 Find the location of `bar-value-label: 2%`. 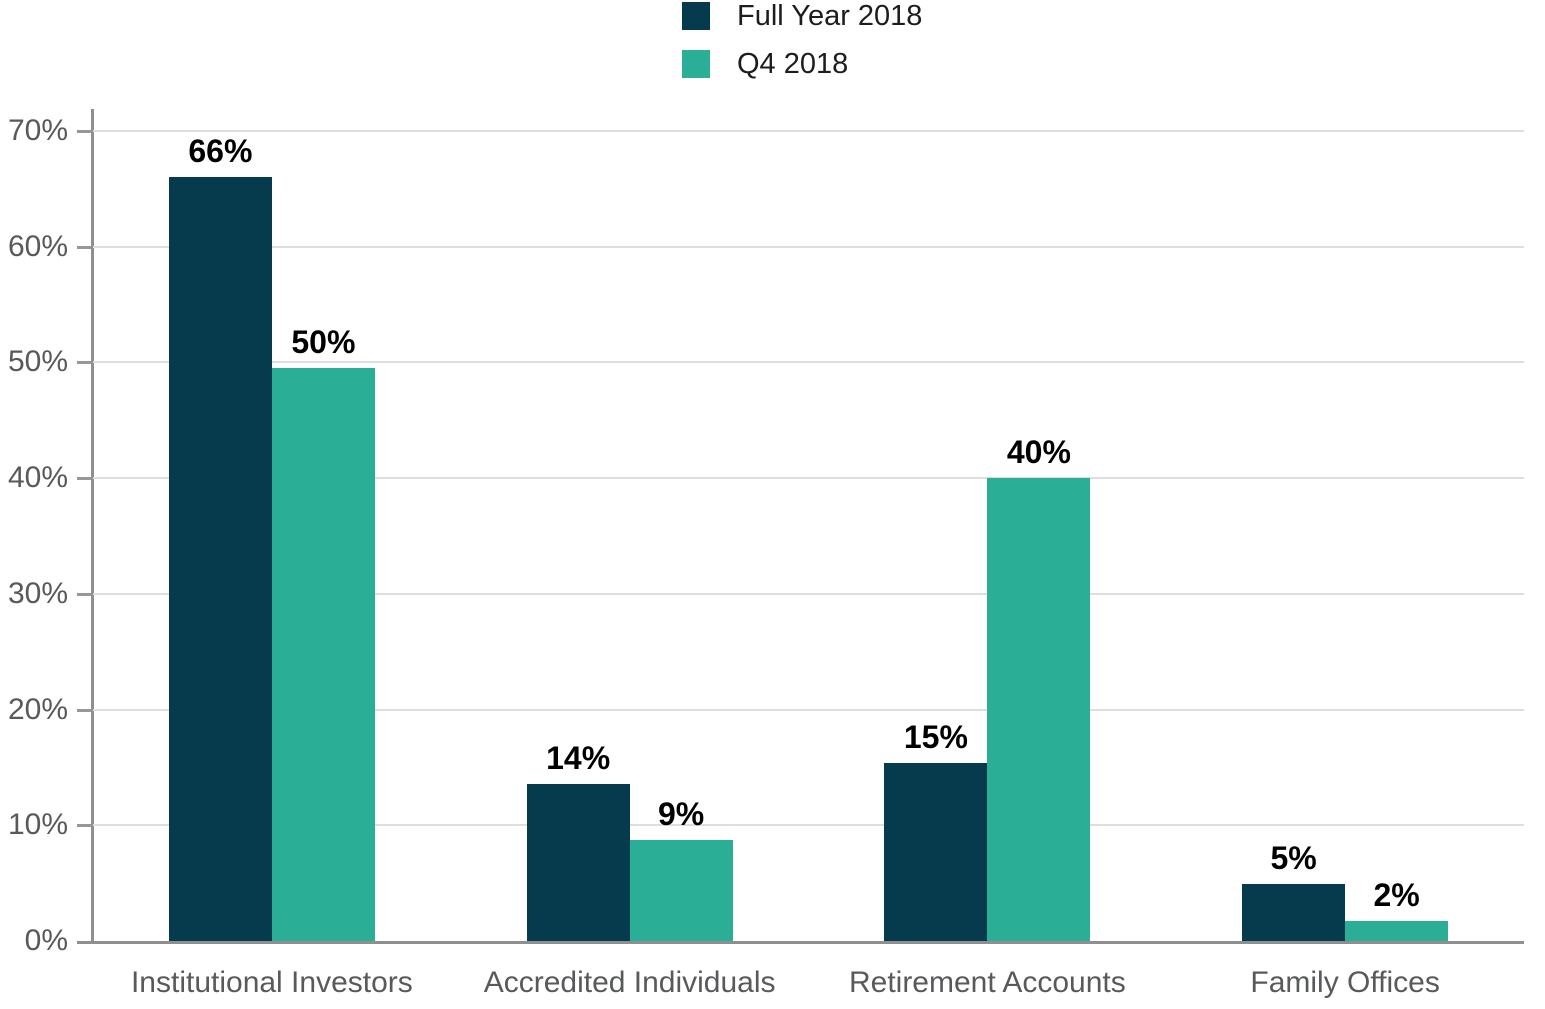

bar-value-label: 2% is located at coordinates (1396, 895).